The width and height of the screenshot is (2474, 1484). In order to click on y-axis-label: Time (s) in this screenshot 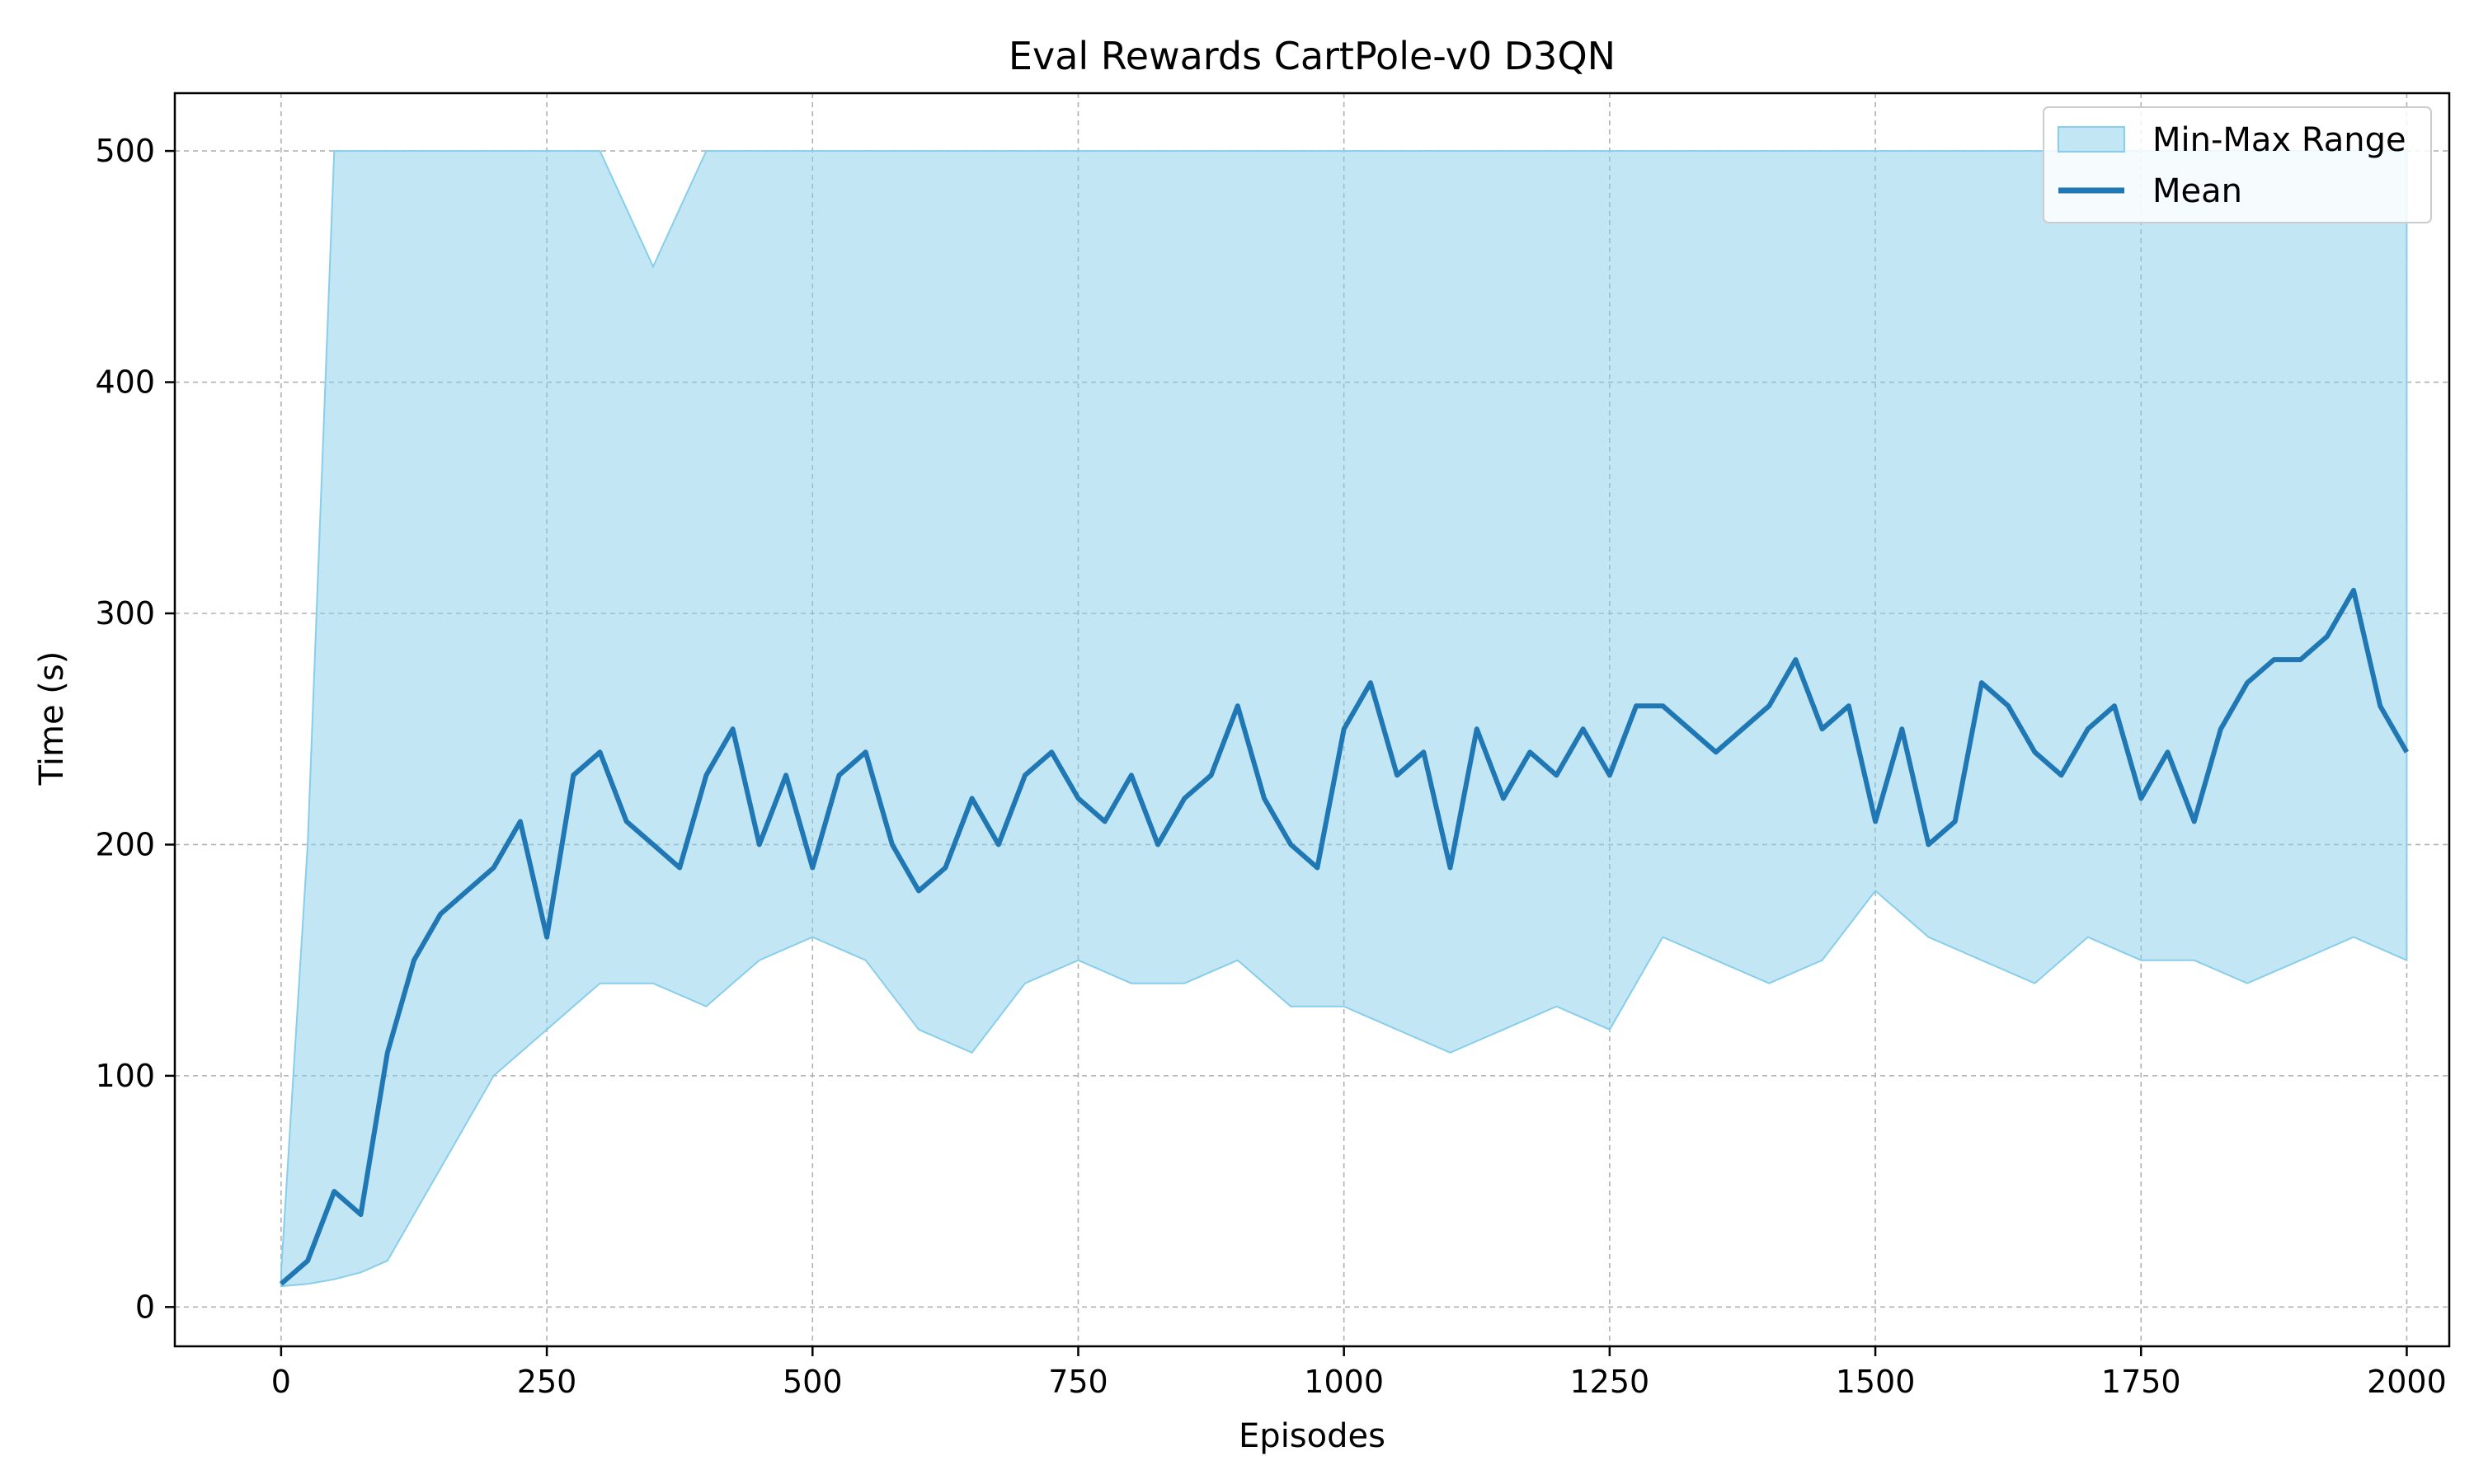, I will do `click(52, 719)`.